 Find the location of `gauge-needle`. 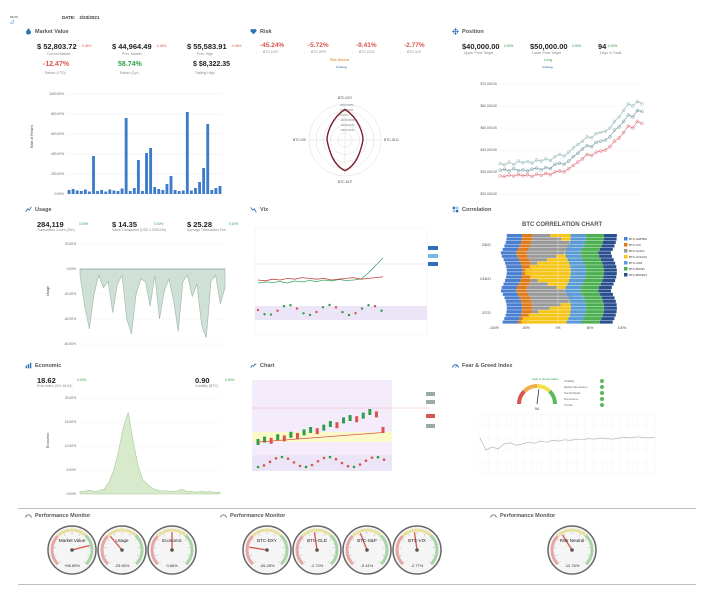

gauge-needle is located at coordinates (538, 397).